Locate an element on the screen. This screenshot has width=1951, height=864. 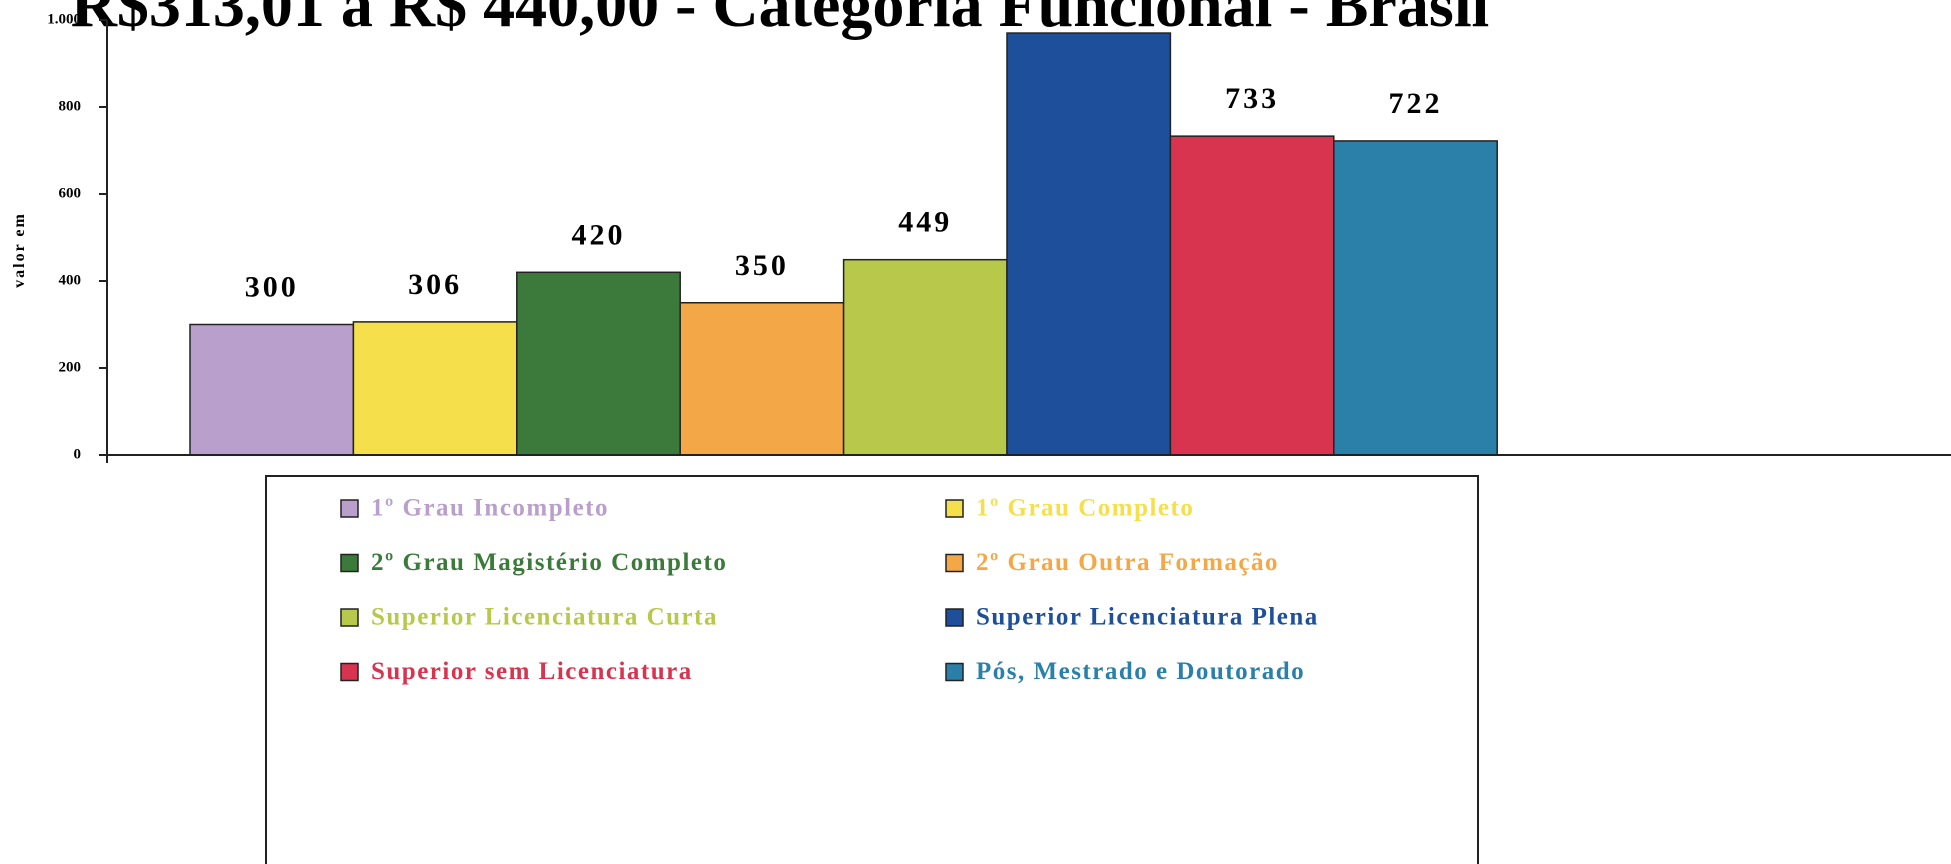
y-tick-label: 400 is located at coordinates (70, 280).